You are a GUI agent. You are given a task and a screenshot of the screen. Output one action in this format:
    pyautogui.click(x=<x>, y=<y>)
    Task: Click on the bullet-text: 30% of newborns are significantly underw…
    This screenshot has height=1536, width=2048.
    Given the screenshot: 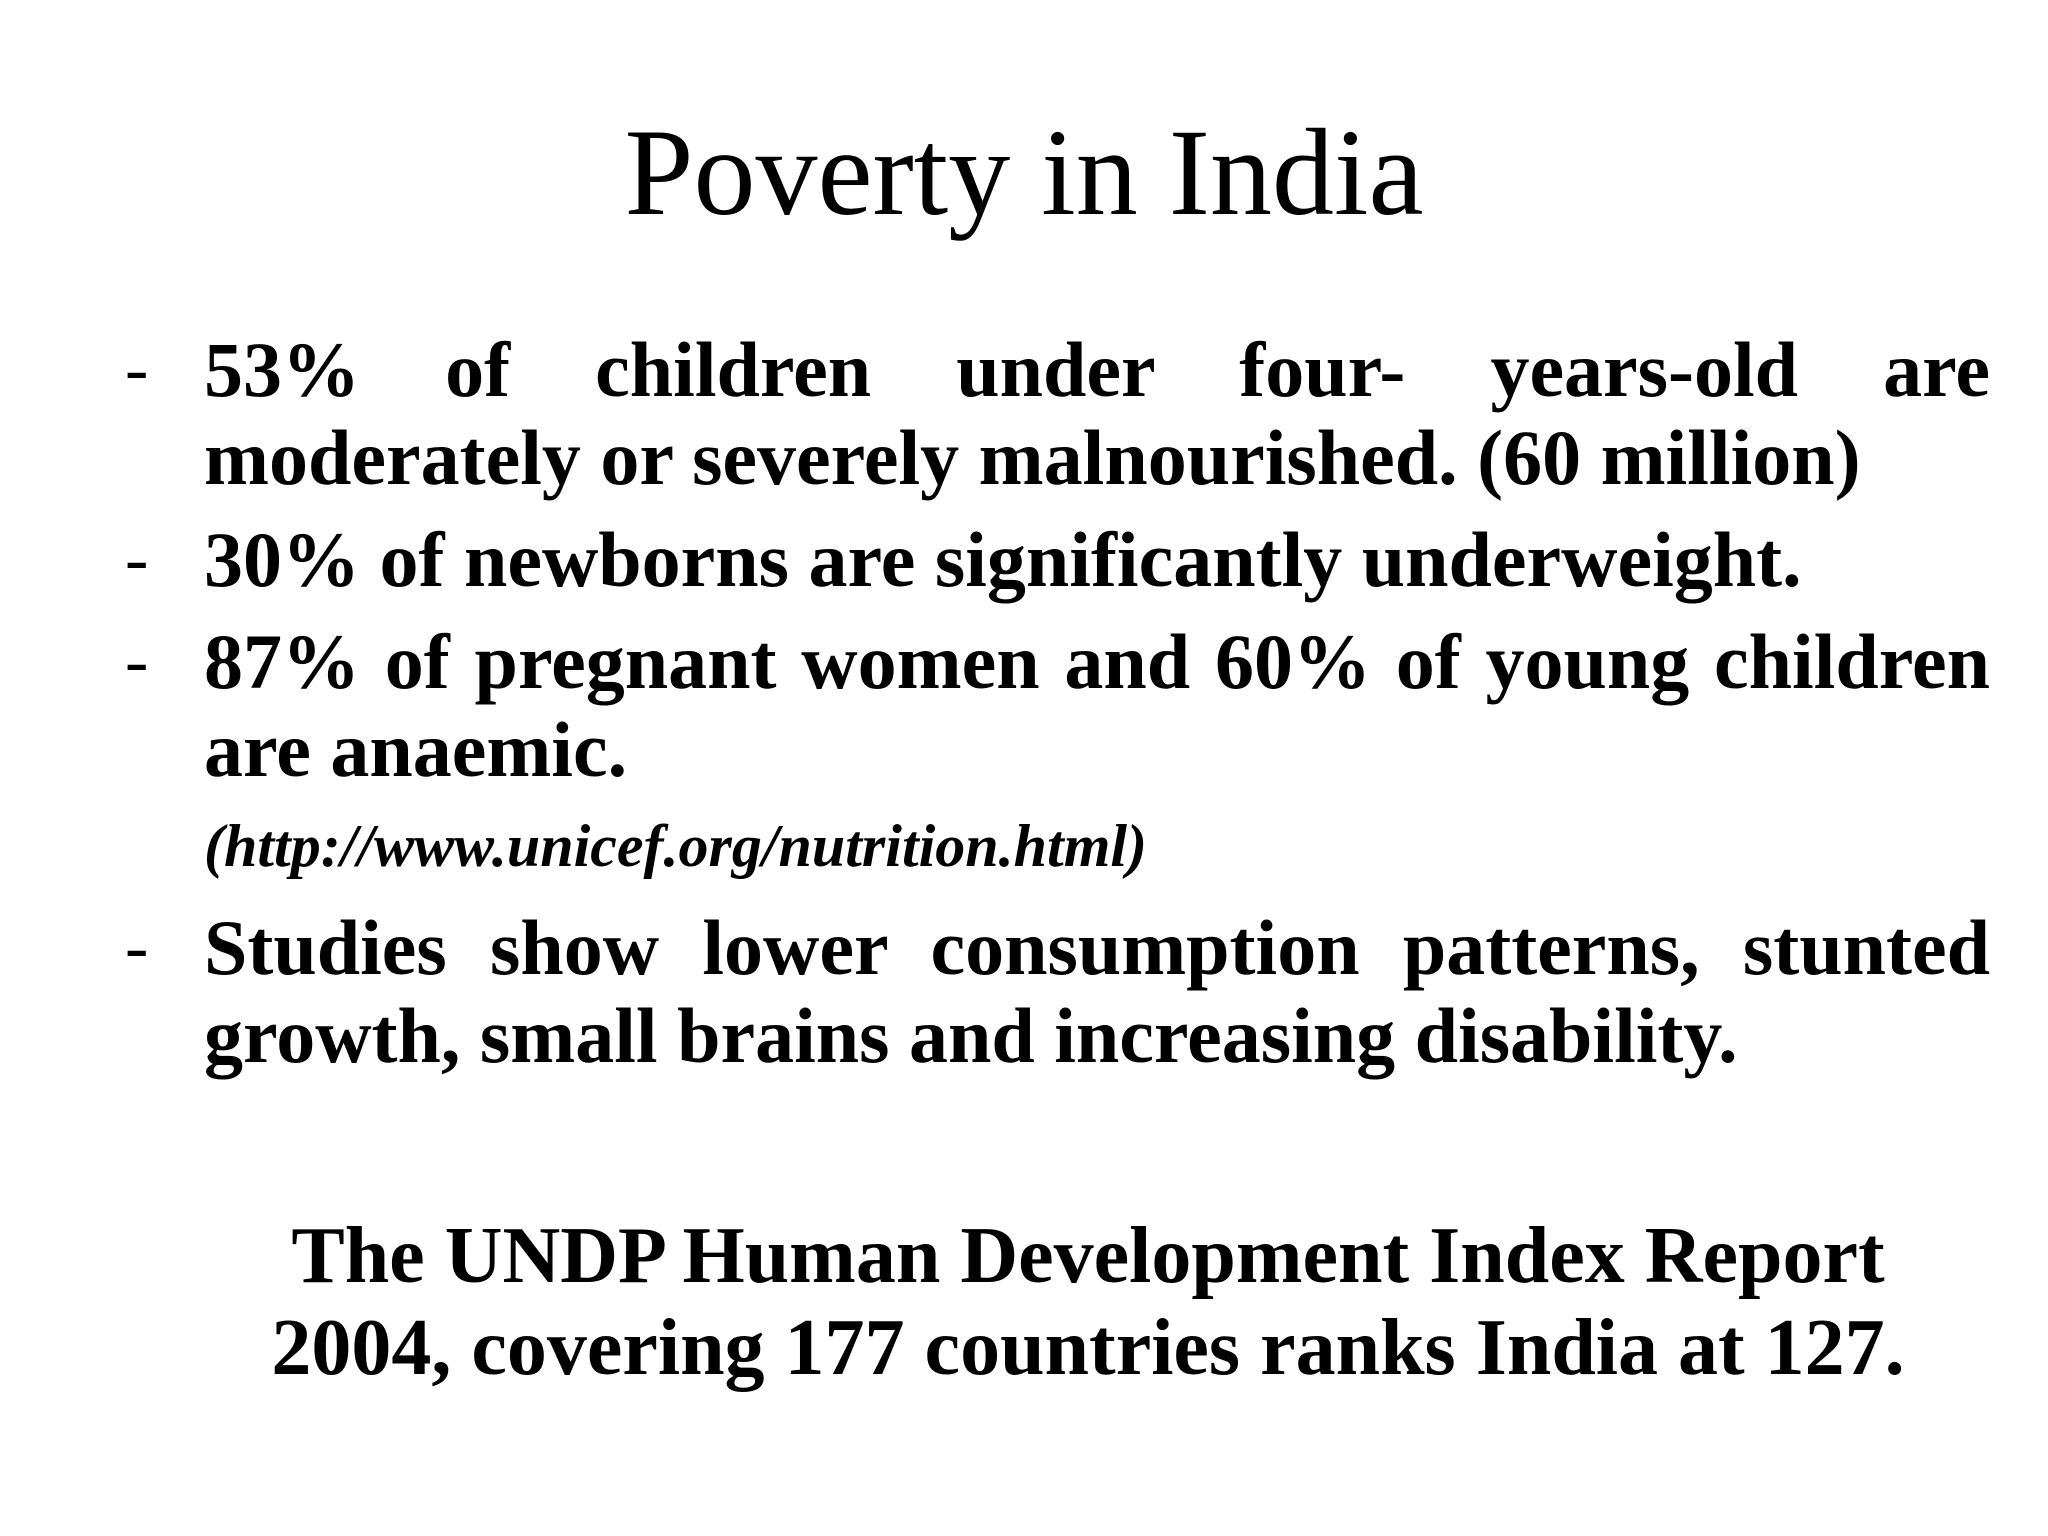 What is the action you would take?
    pyautogui.click(x=1003, y=559)
    